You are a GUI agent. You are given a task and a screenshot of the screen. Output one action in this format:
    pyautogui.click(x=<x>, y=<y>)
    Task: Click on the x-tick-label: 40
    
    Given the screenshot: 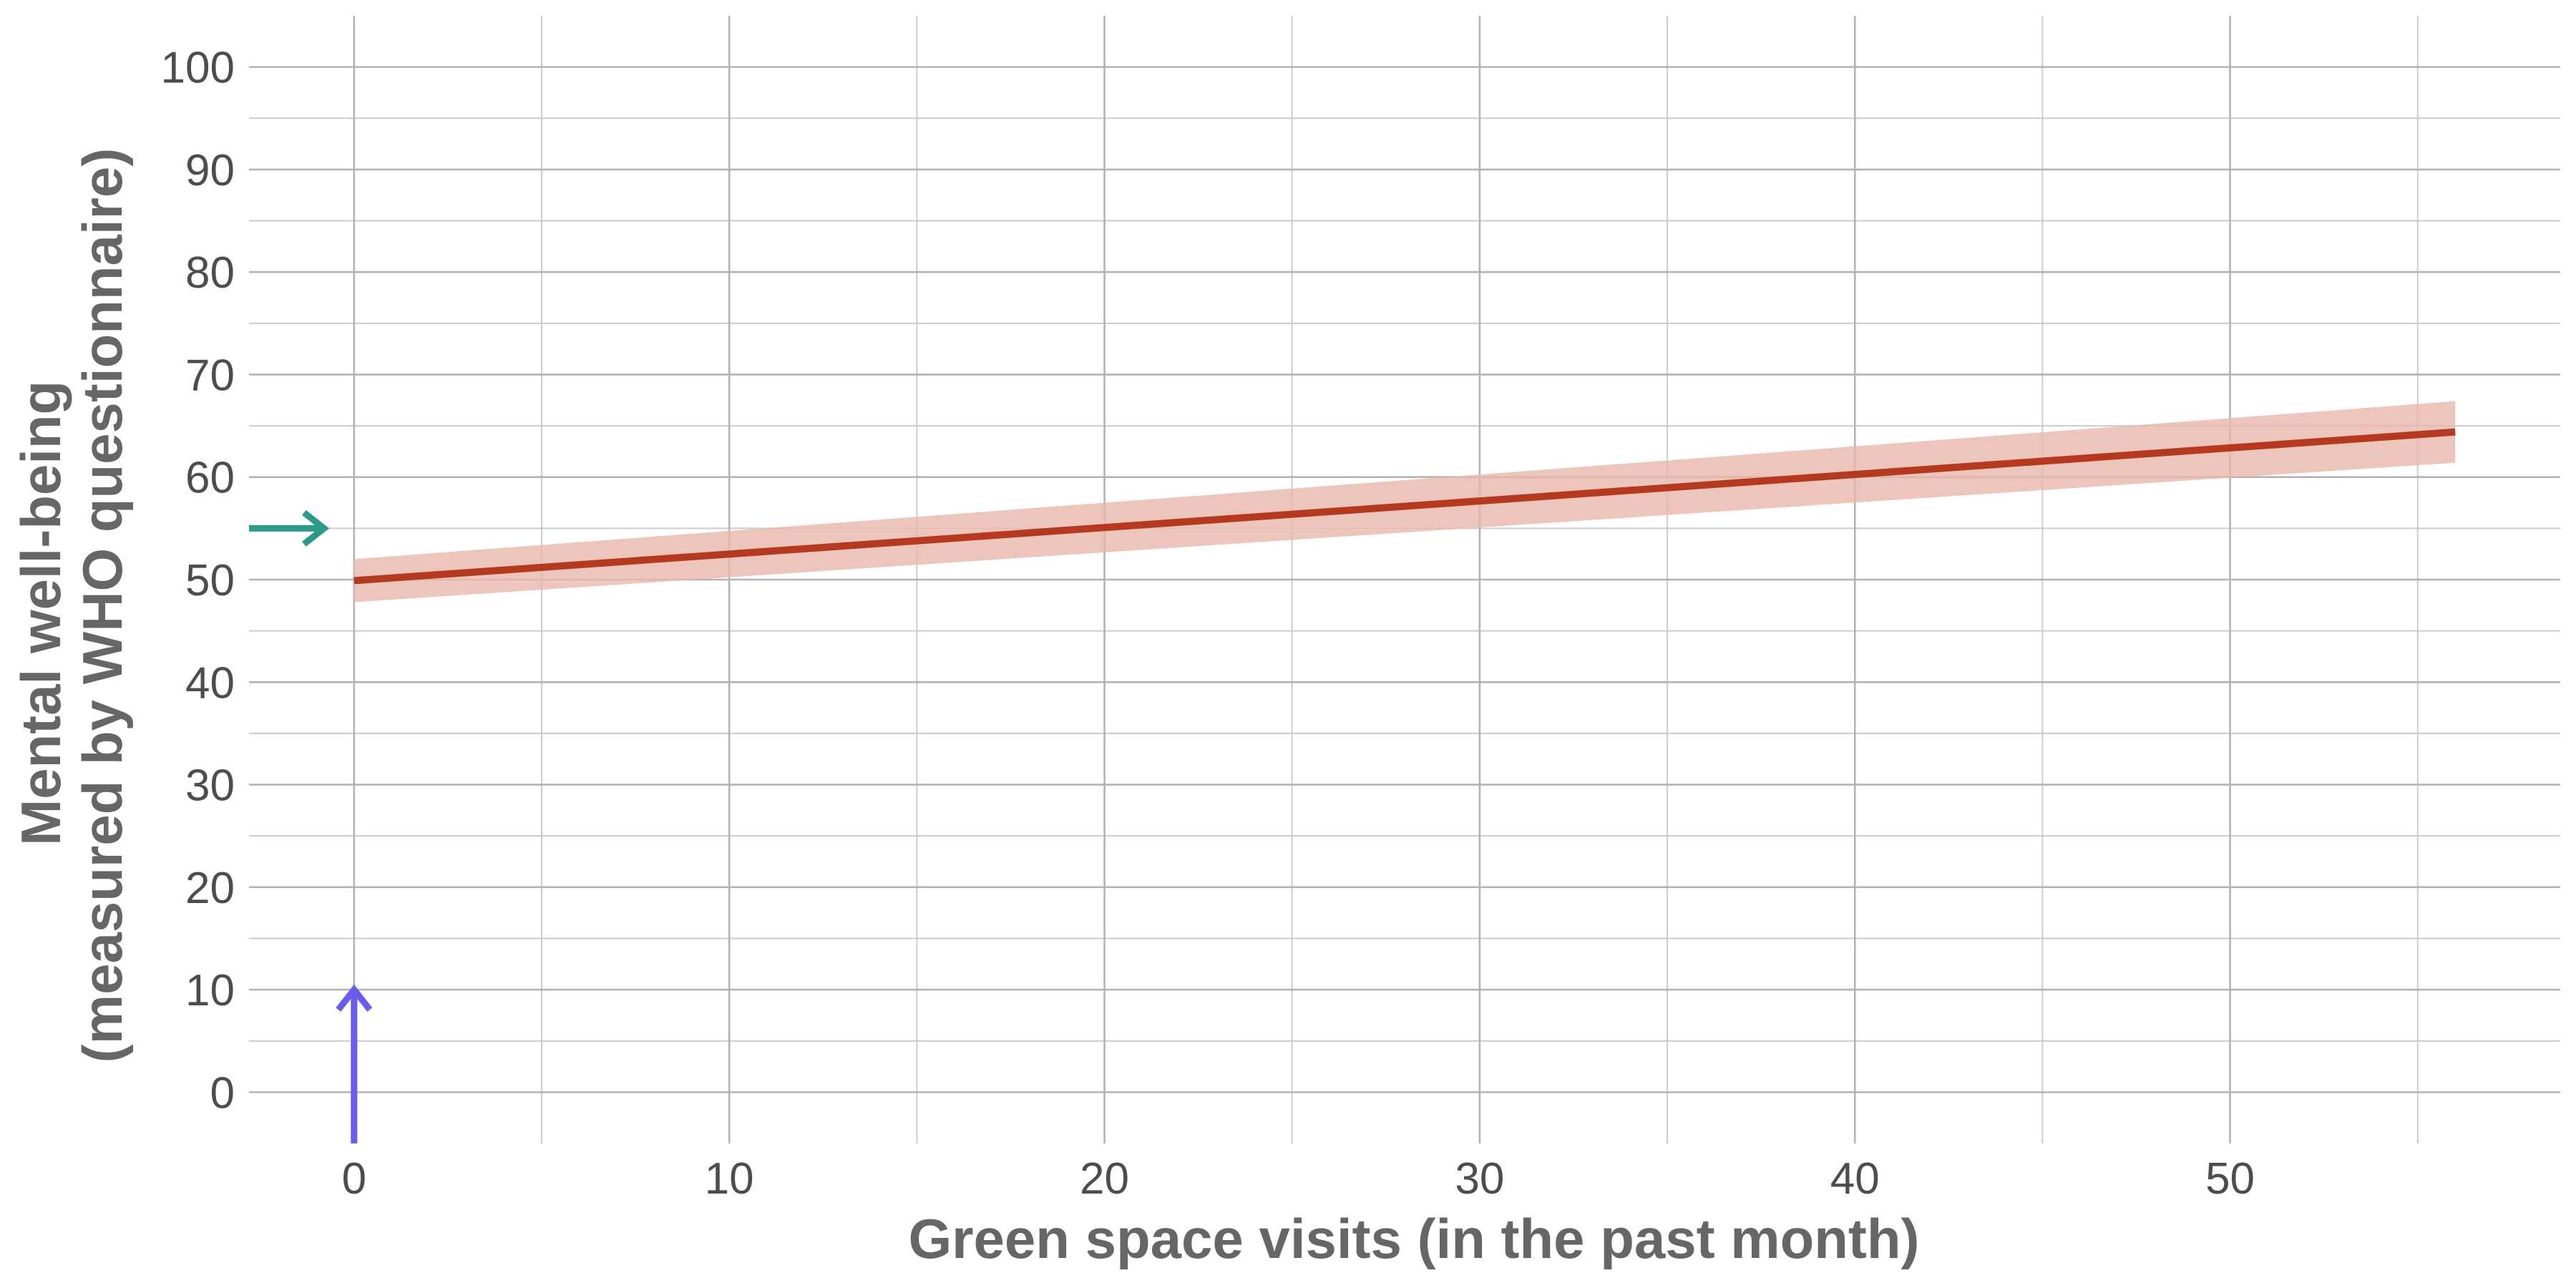 What is the action you would take?
    pyautogui.click(x=1855, y=1179)
    